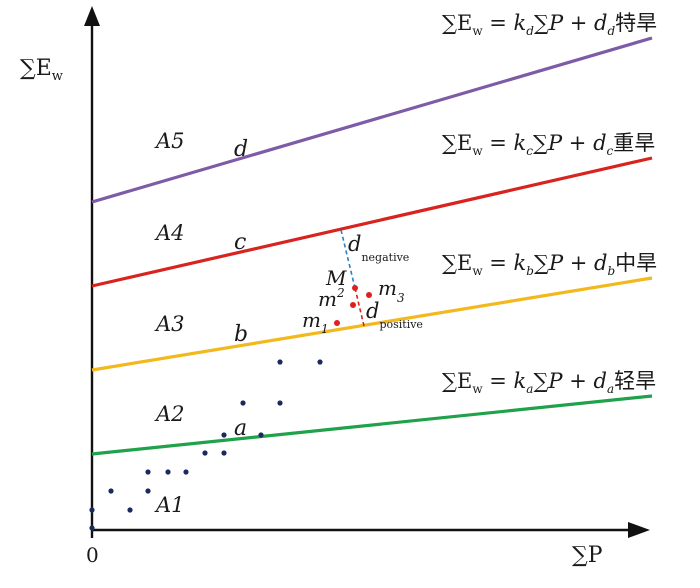 The image size is (700, 588). I want to click on label-d-negative: dnegative, so click(378, 248).